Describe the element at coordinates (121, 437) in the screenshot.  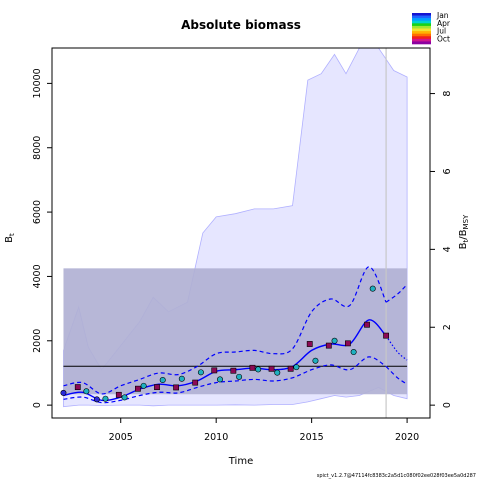
I see `x-tick-label: 2005` at that location.